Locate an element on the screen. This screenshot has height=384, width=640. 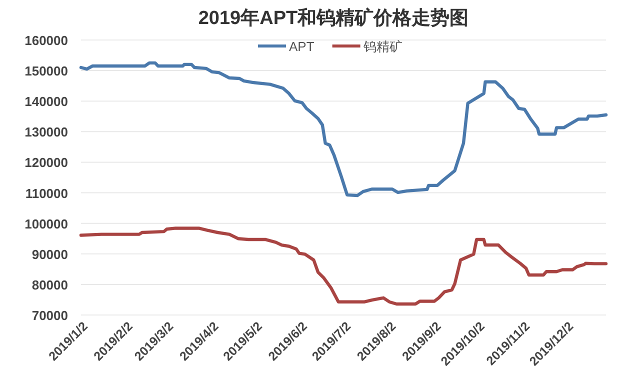
legend-label: APT is located at coordinates (301, 46).